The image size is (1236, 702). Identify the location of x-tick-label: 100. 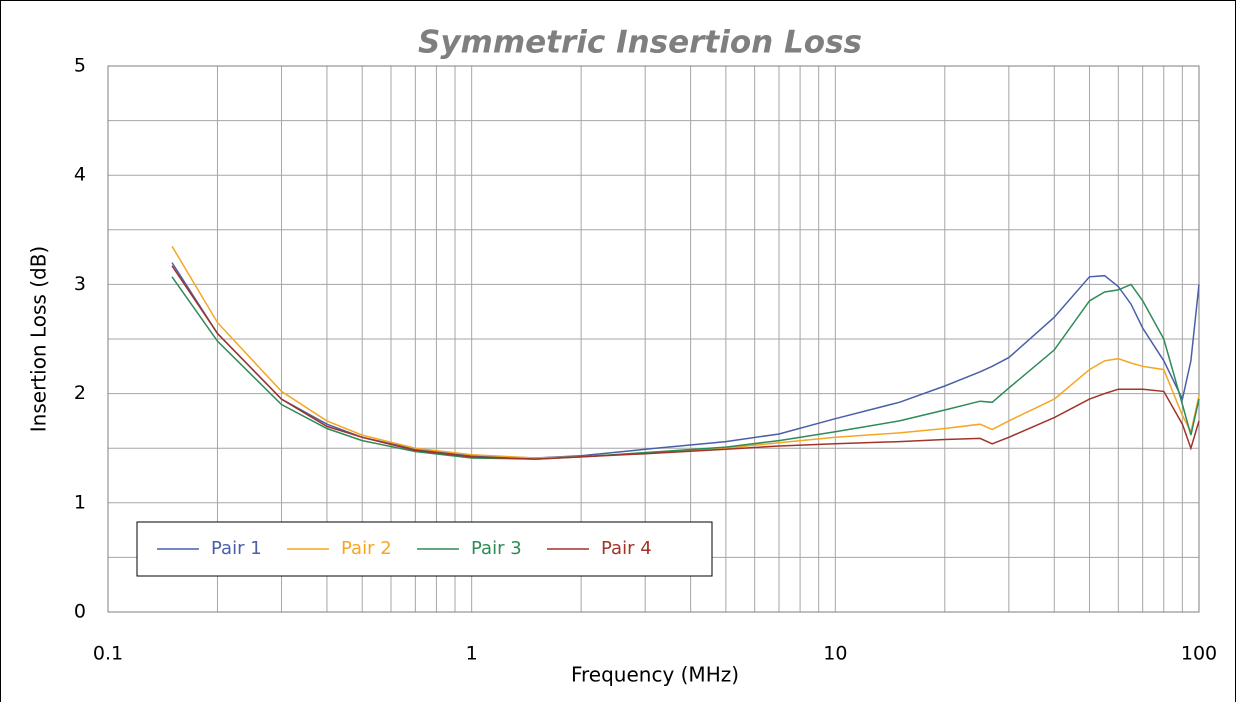
(1199, 654).